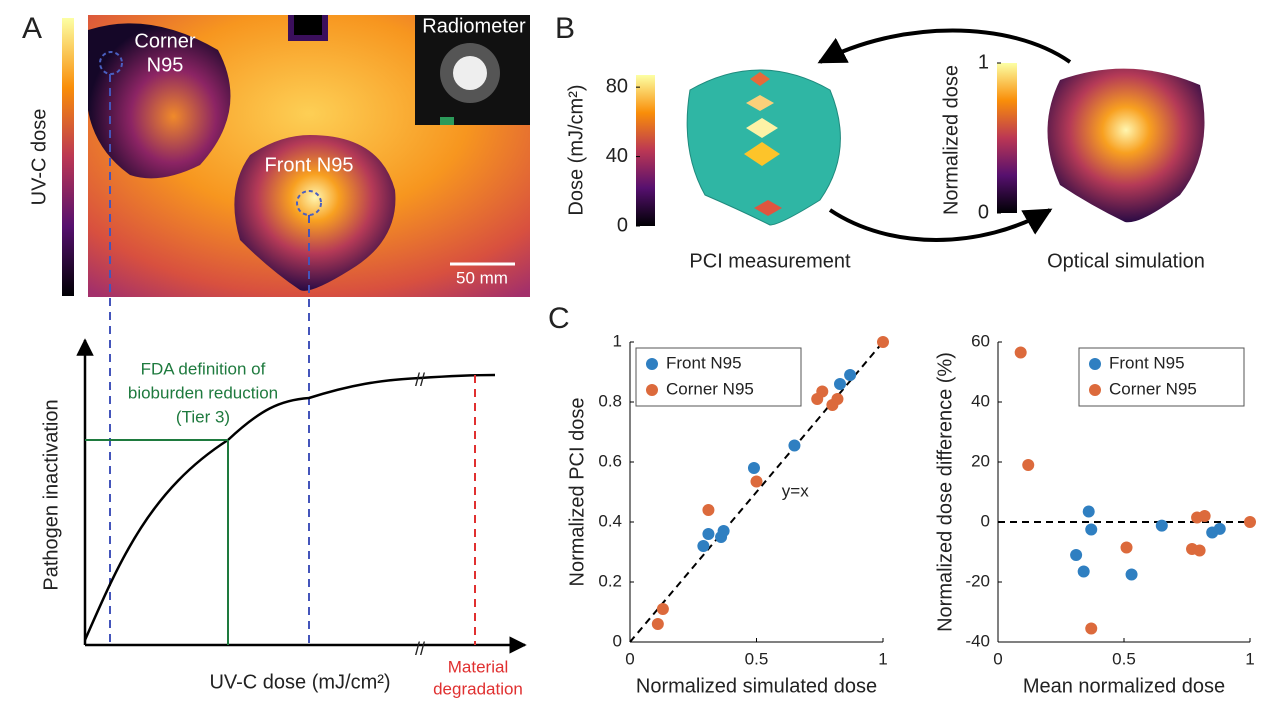 Image resolution: width=1261 pixels, height=705 pixels. Describe the element at coordinates (977, 580) in the screenshot. I see `y-tick-label: -20` at that location.